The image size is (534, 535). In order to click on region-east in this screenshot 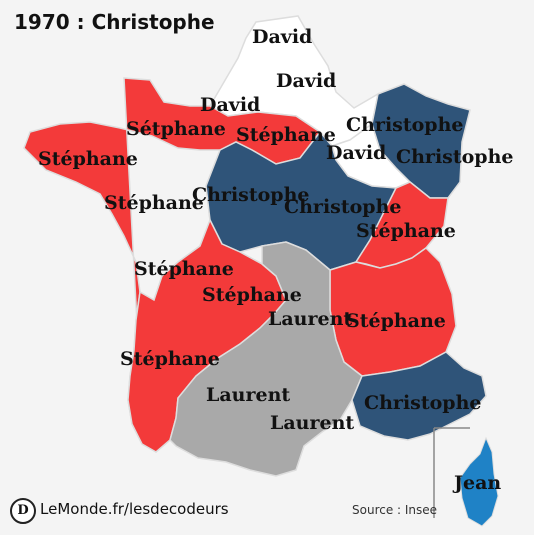, I will do `click(421, 141)`.